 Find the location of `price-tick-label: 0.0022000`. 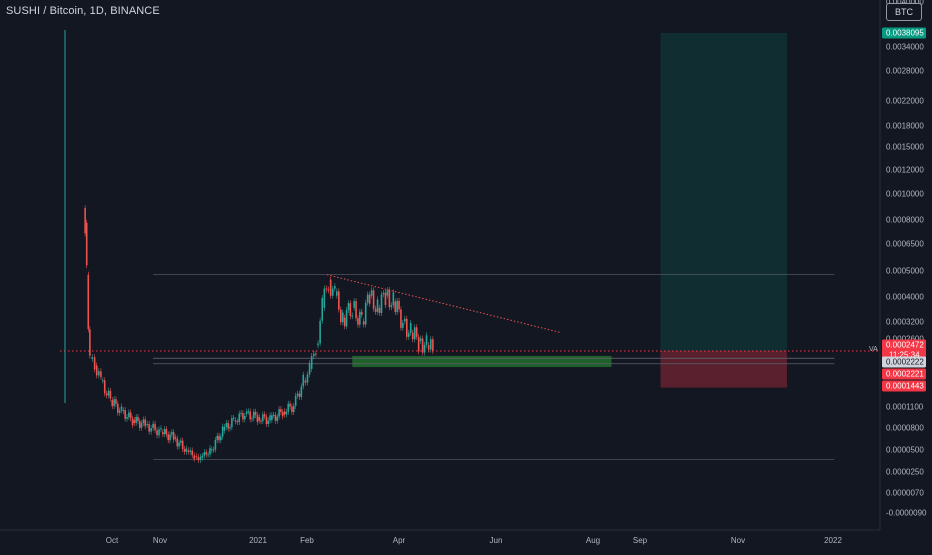

price-tick-label: 0.0022000 is located at coordinates (905, 101).